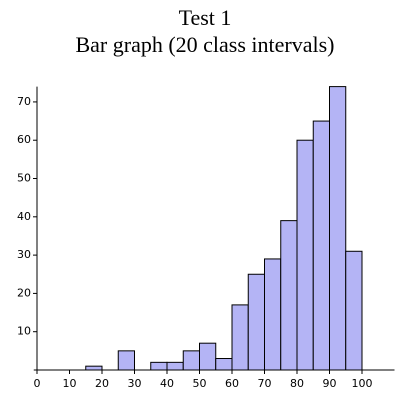 The width and height of the screenshot is (400, 400). What do you see at coordinates (205, 17) in the screenshot?
I see `chart-title: Test 1` at bounding box center [205, 17].